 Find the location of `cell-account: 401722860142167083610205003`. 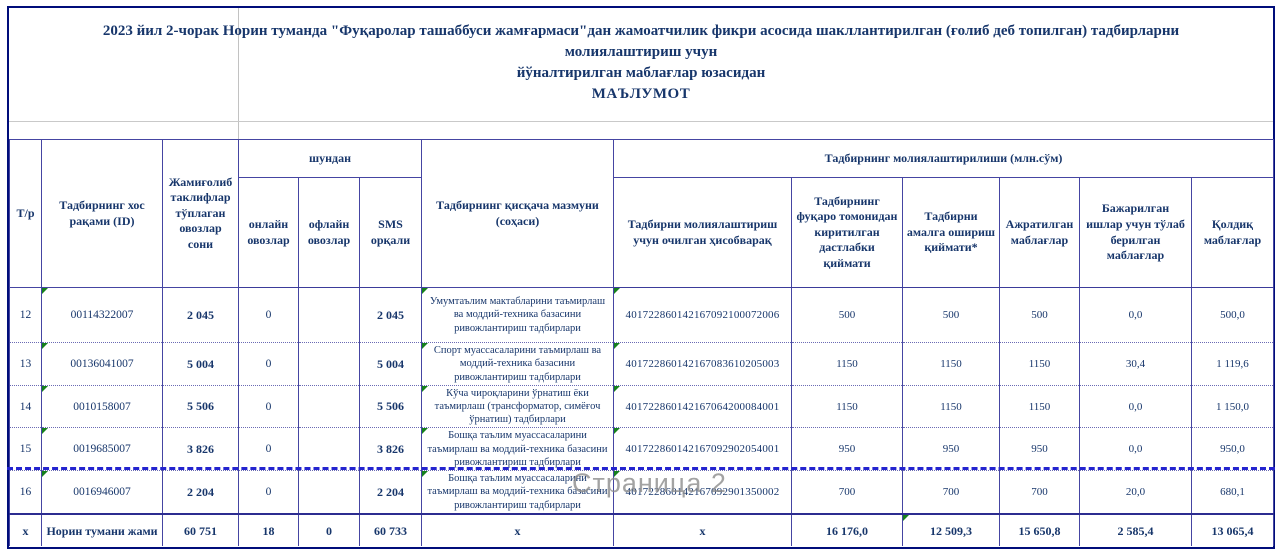

cell-account: 401722860142167083610205003 is located at coordinates (702, 364).